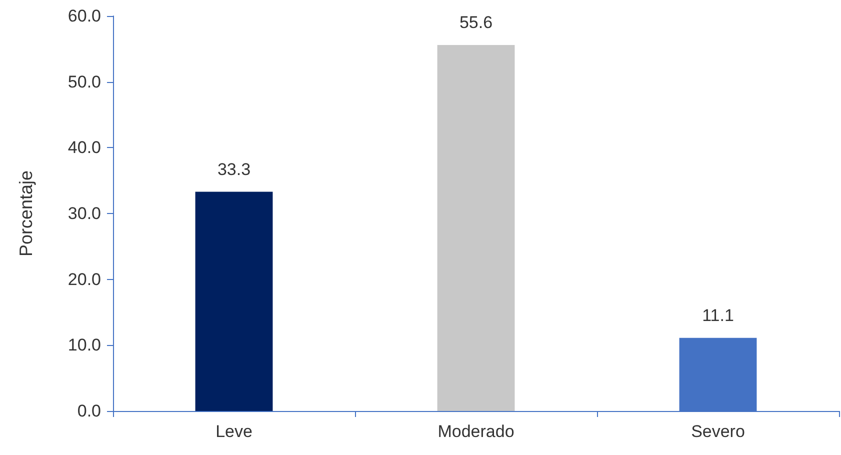 The width and height of the screenshot is (841, 455). I want to click on y-tick-label: 10.0, so click(84, 345).